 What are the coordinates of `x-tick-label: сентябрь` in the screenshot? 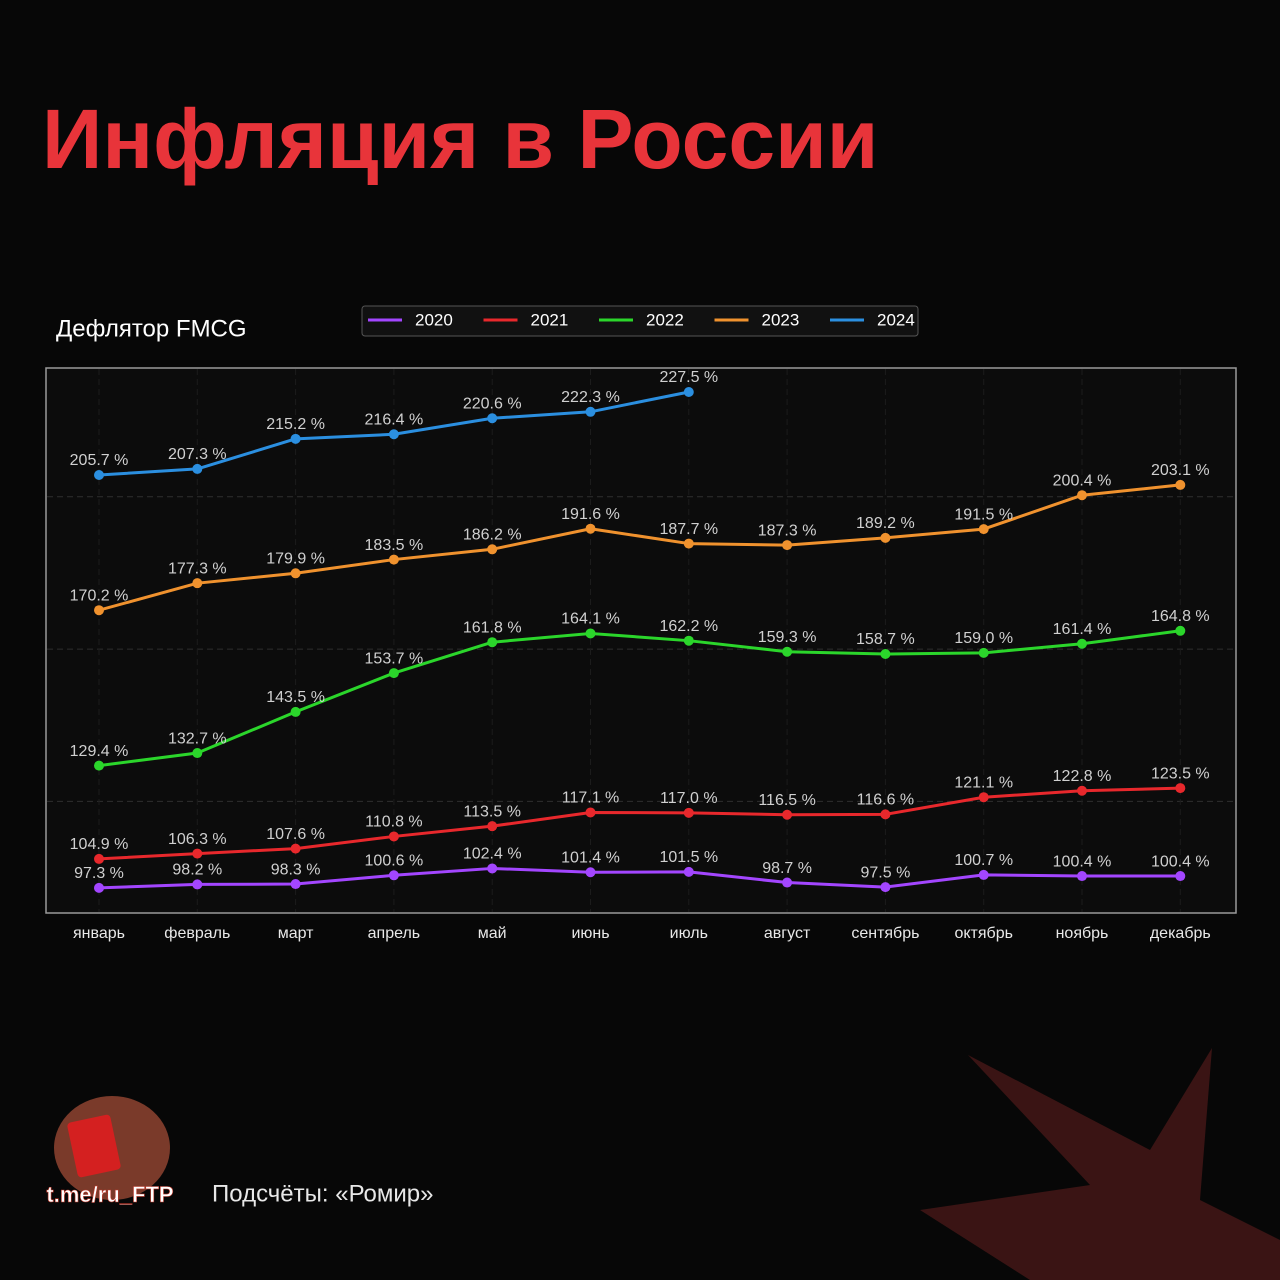 It's located at (885, 933).